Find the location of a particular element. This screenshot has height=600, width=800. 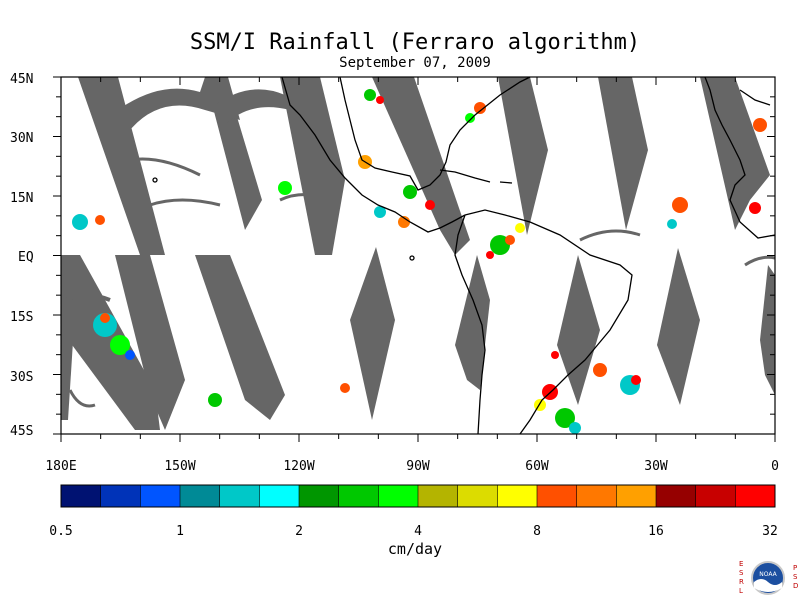

lat-label: 30N is located at coordinates (21, 138).